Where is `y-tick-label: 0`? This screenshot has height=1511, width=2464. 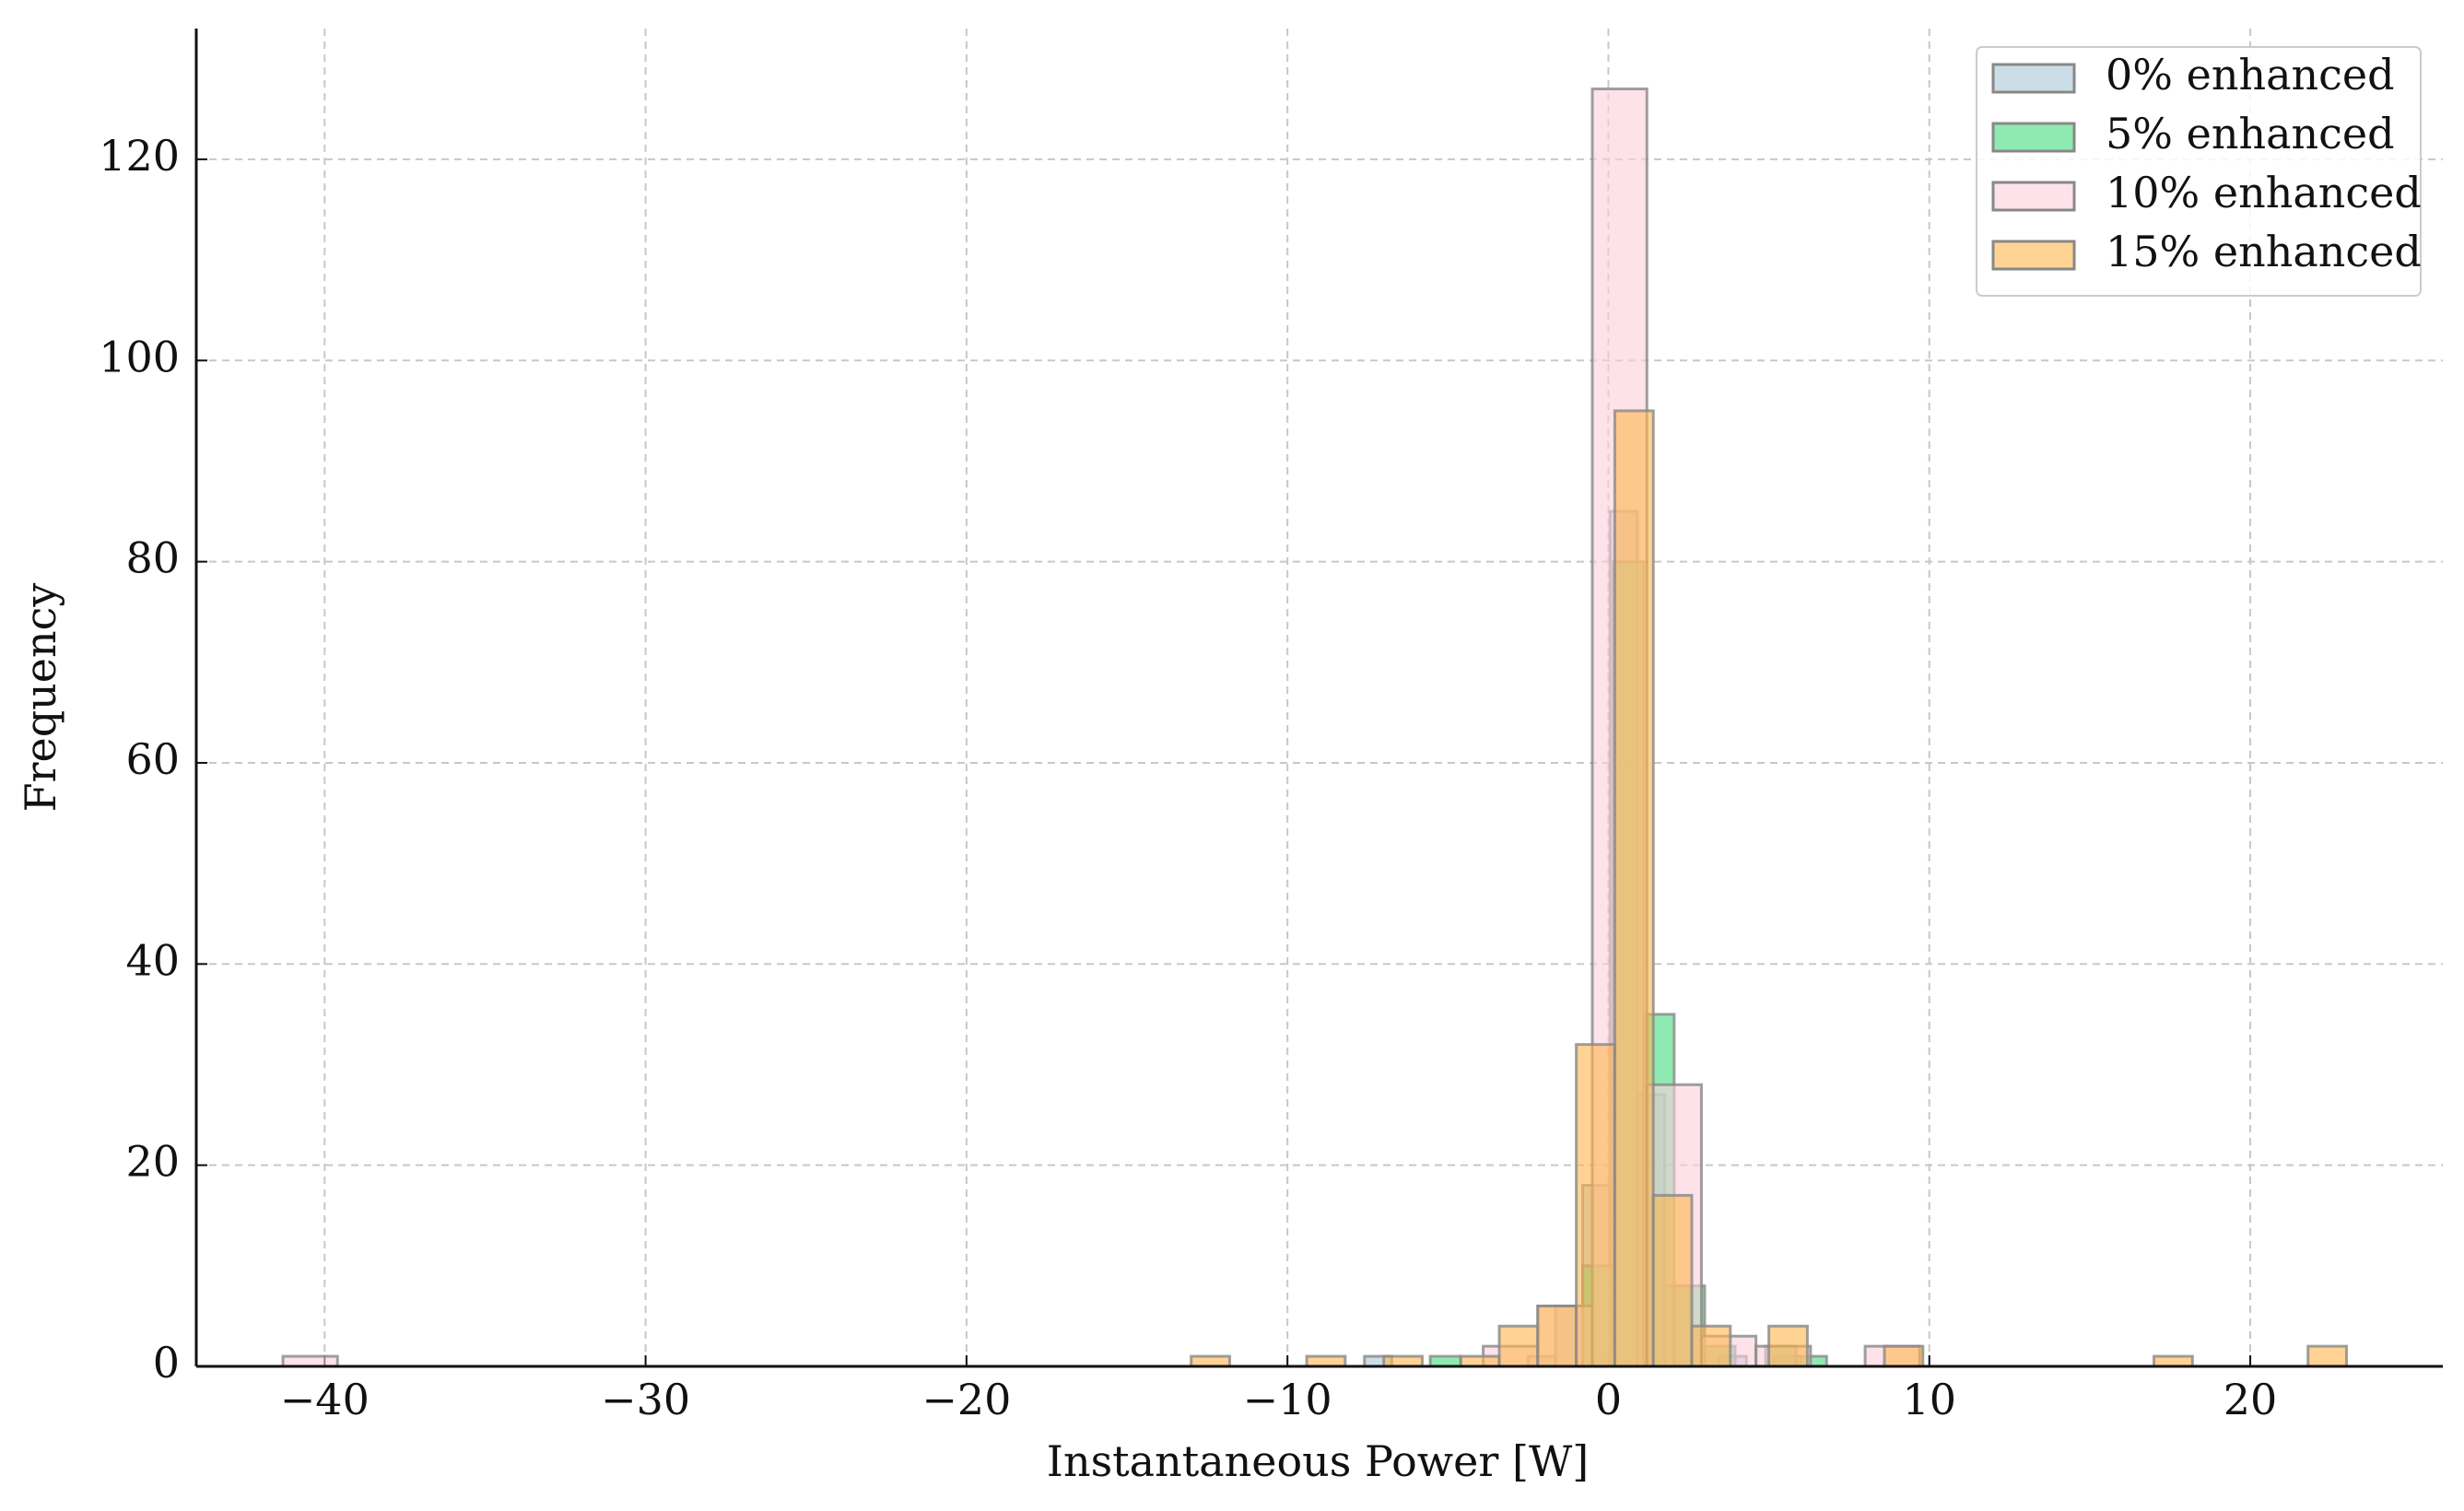 y-tick-label: 0 is located at coordinates (166, 1363).